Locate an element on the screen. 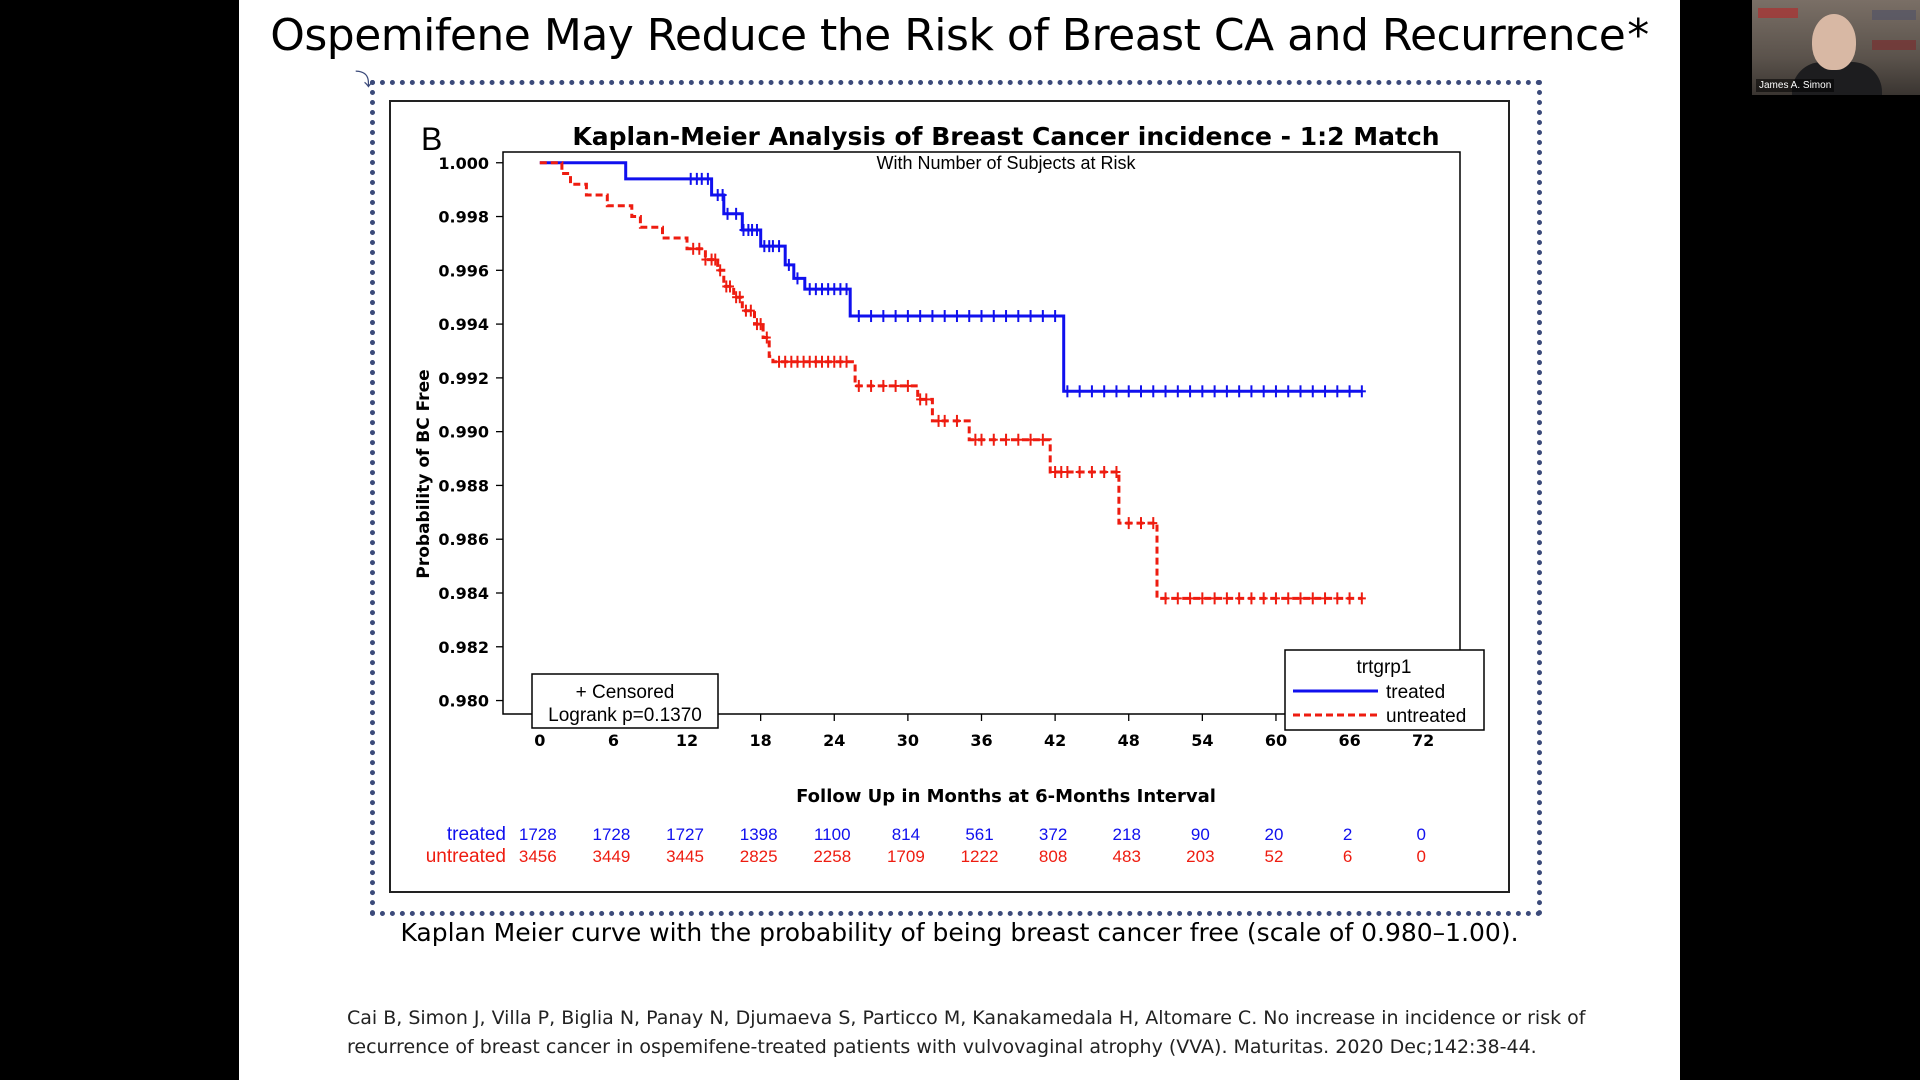  y-tick-label: 0.988 is located at coordinates (463, 485).